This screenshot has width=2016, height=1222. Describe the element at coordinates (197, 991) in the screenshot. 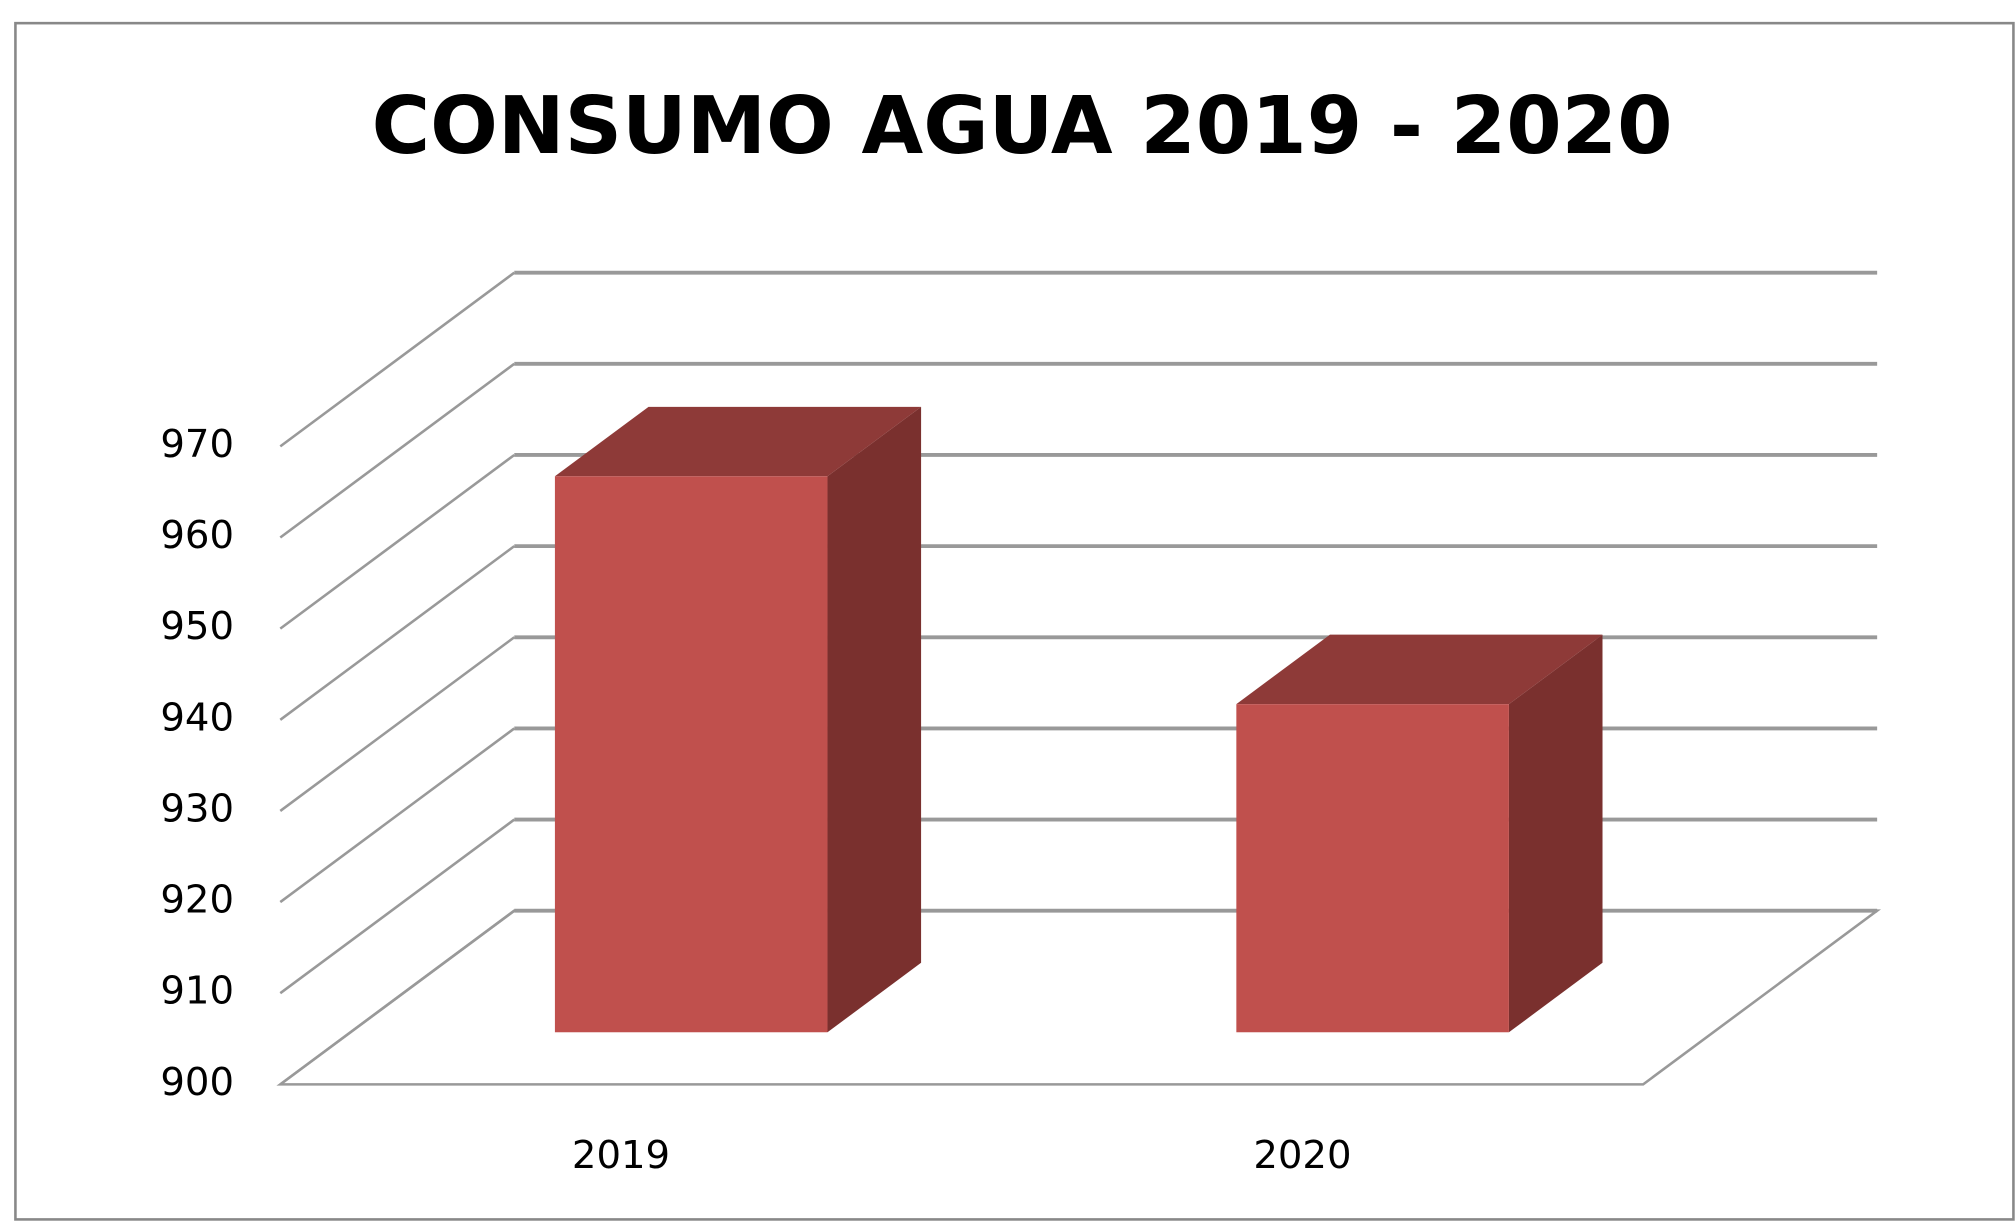

I see `y-tick-label: 910` at that location.